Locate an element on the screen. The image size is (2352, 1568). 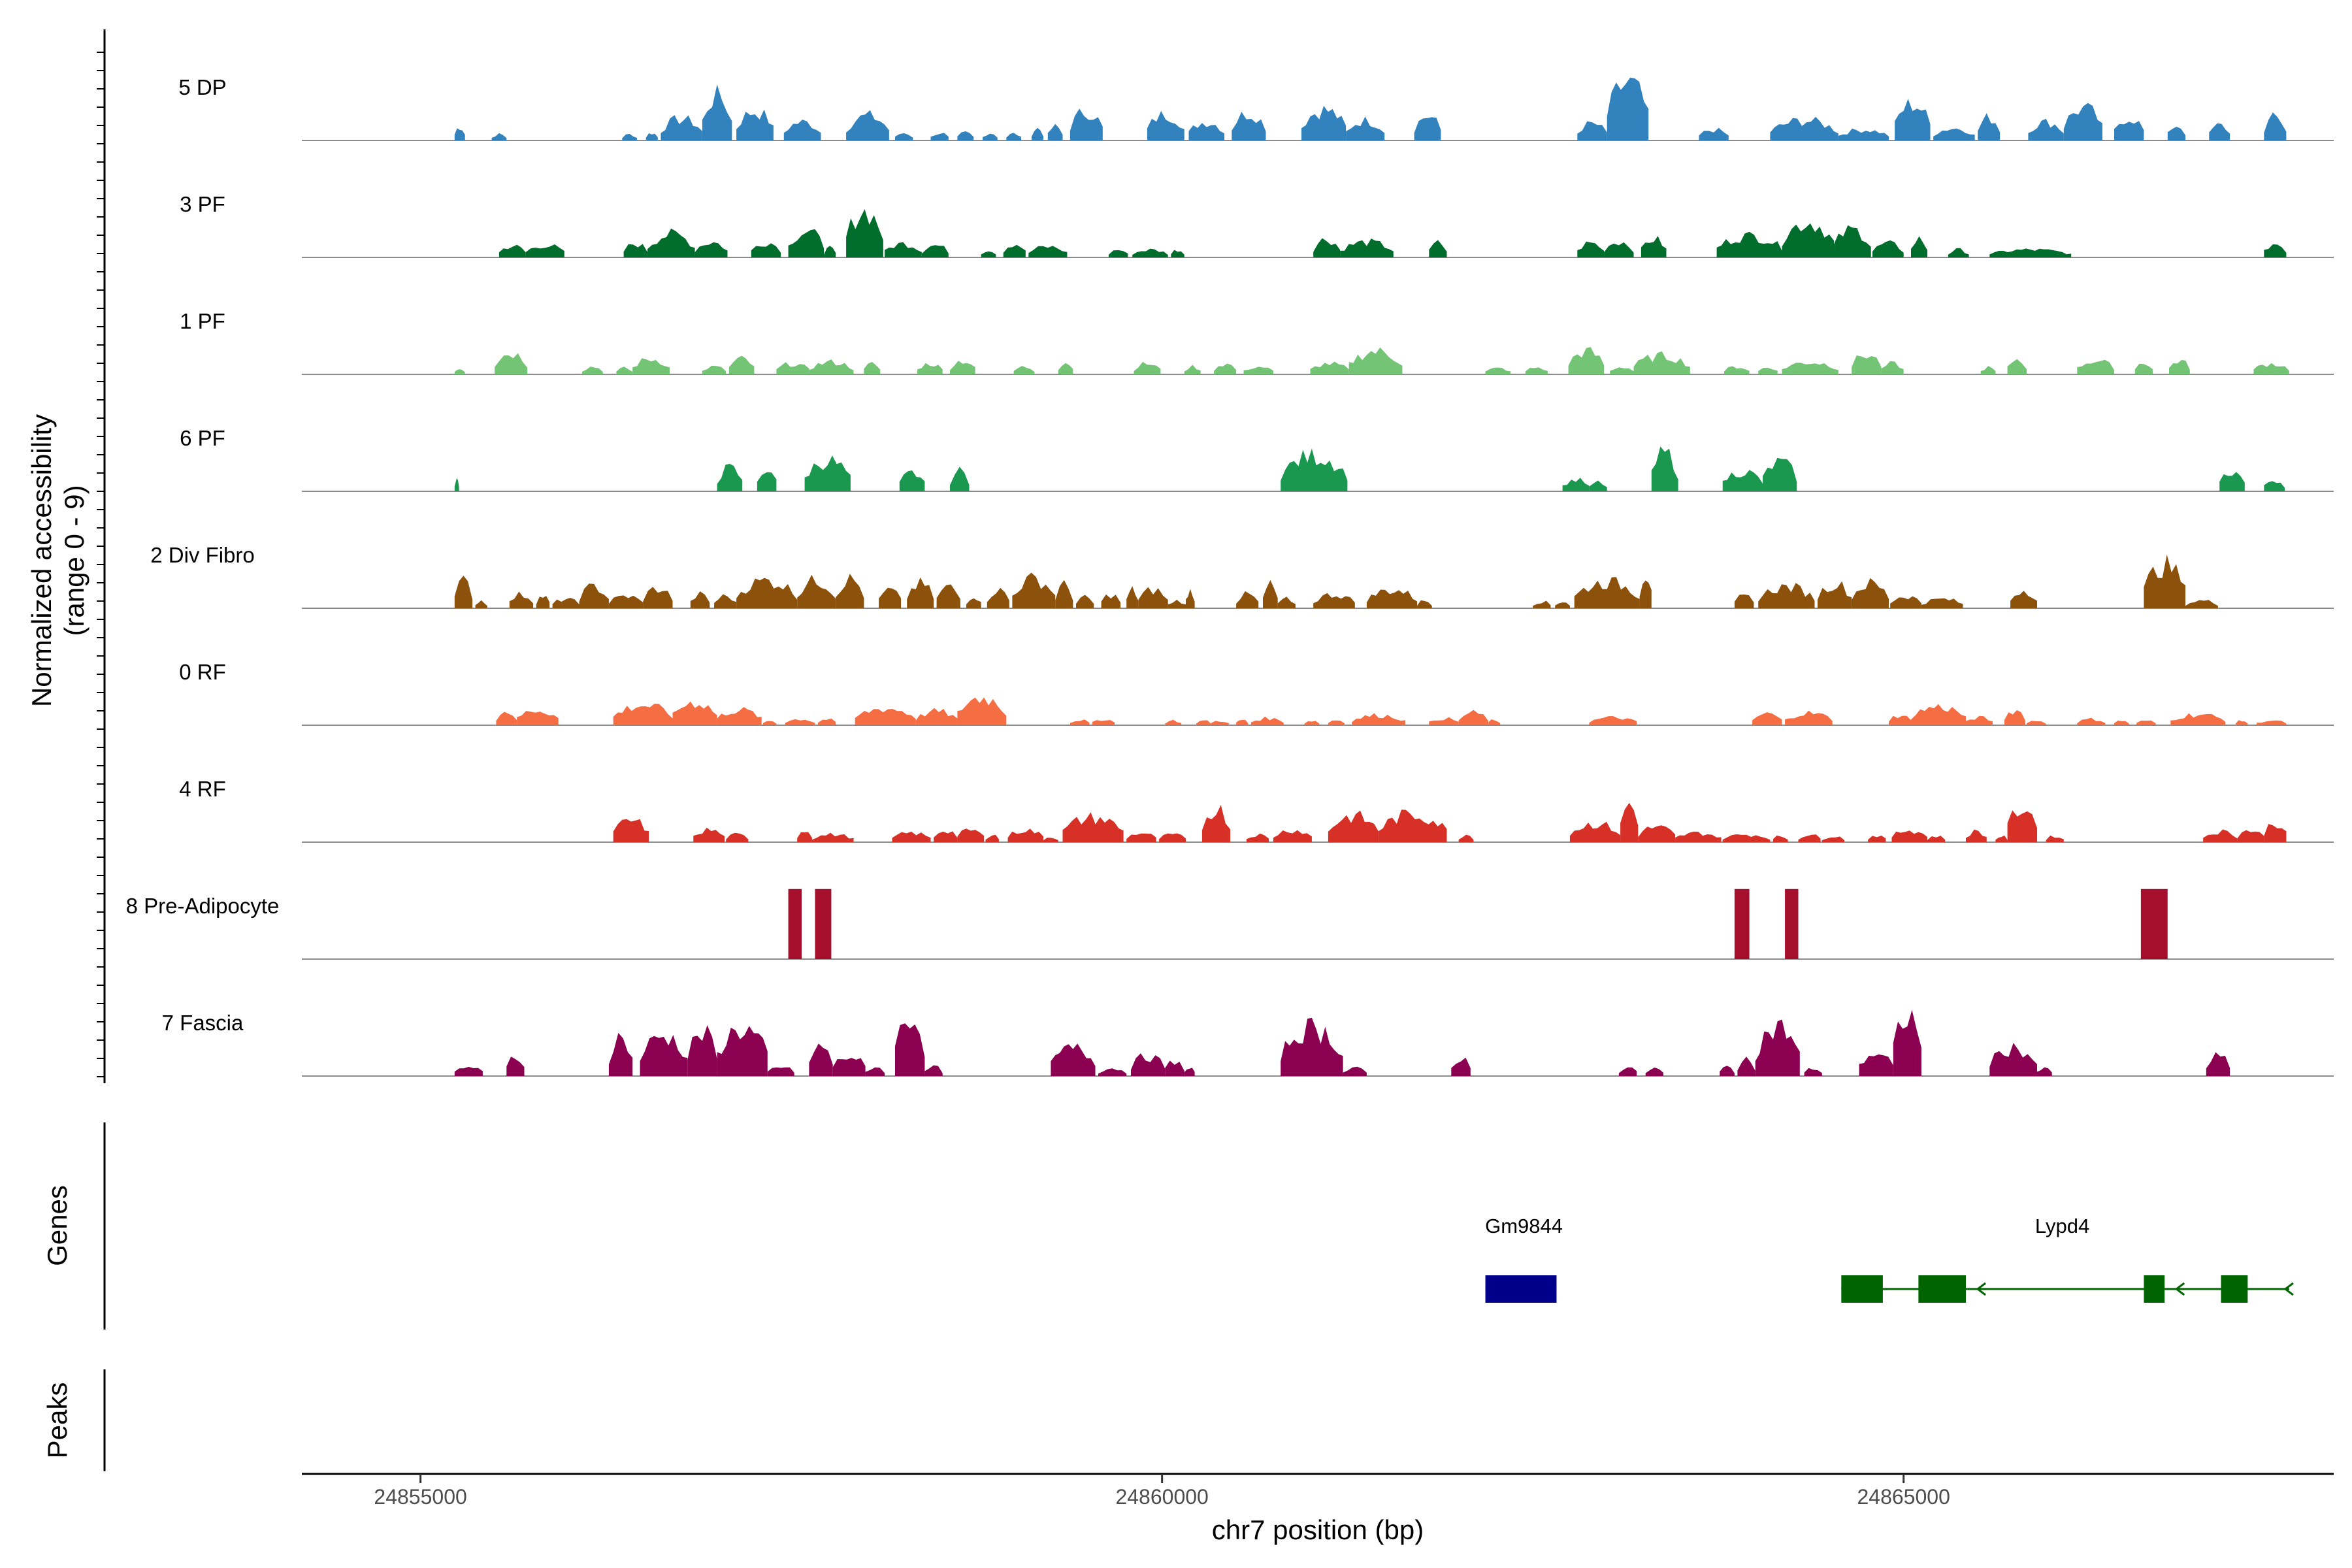
track-8-pre-adipocyte: 8 Pre-Adipocyte is located at coordinates (1230, 924).